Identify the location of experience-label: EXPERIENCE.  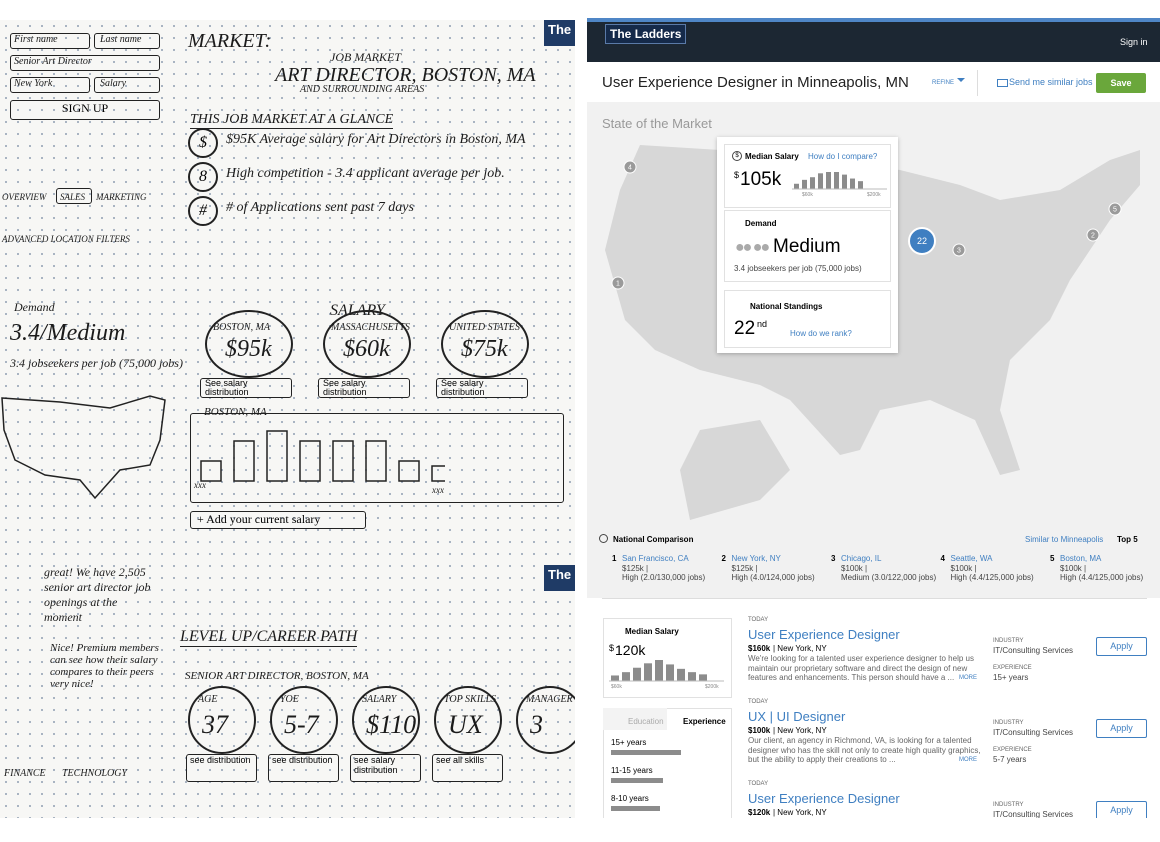
(1012, 750).